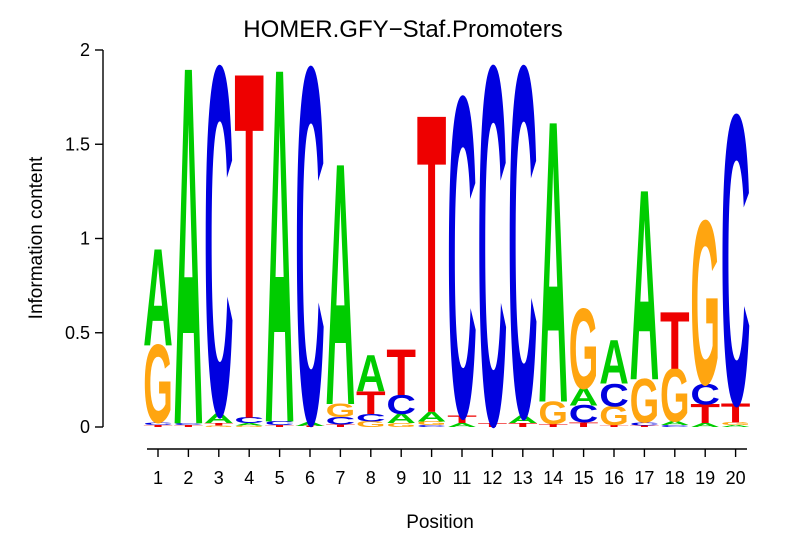 The image size is (806, 559). Describe the element at coordinates (705, 425) in the screenshot. I see `logo-letter-A-pos19: A` at that location.